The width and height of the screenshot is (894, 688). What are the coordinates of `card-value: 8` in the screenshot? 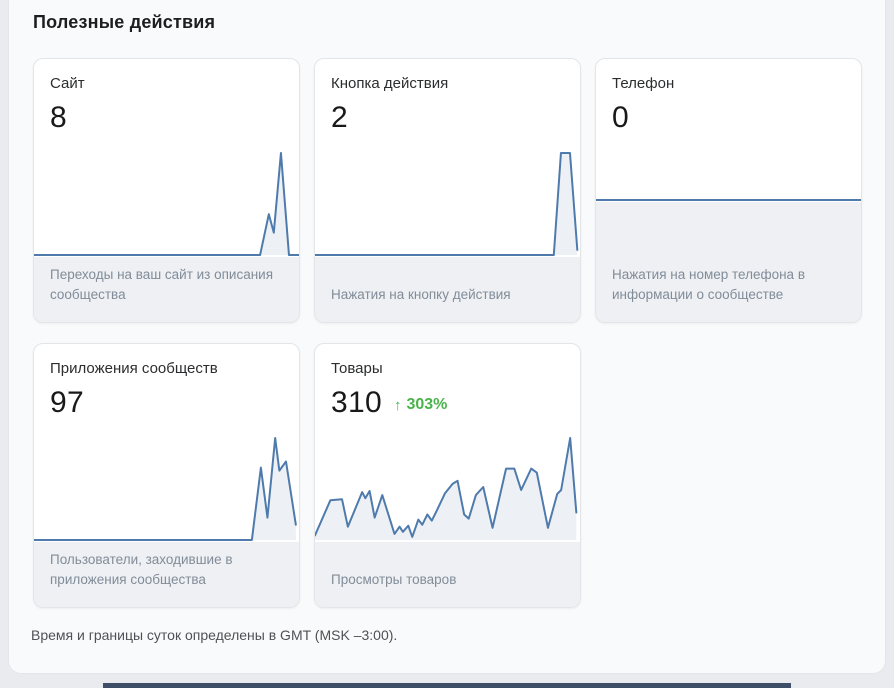 It's located at (58, 117).